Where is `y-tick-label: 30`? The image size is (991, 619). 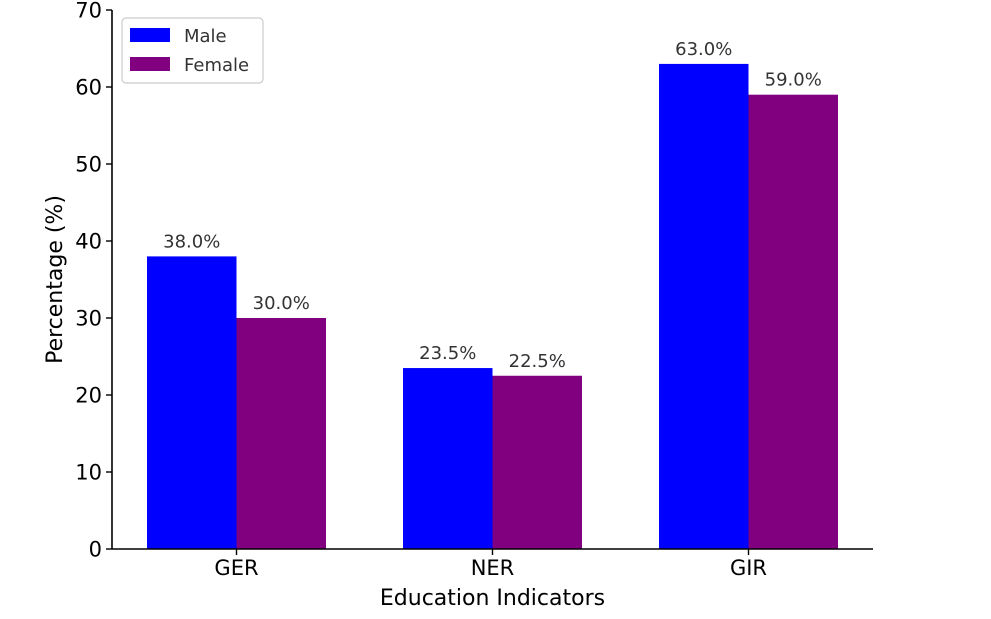
y-tick-label: 30 is located at coordinates (88, 319).